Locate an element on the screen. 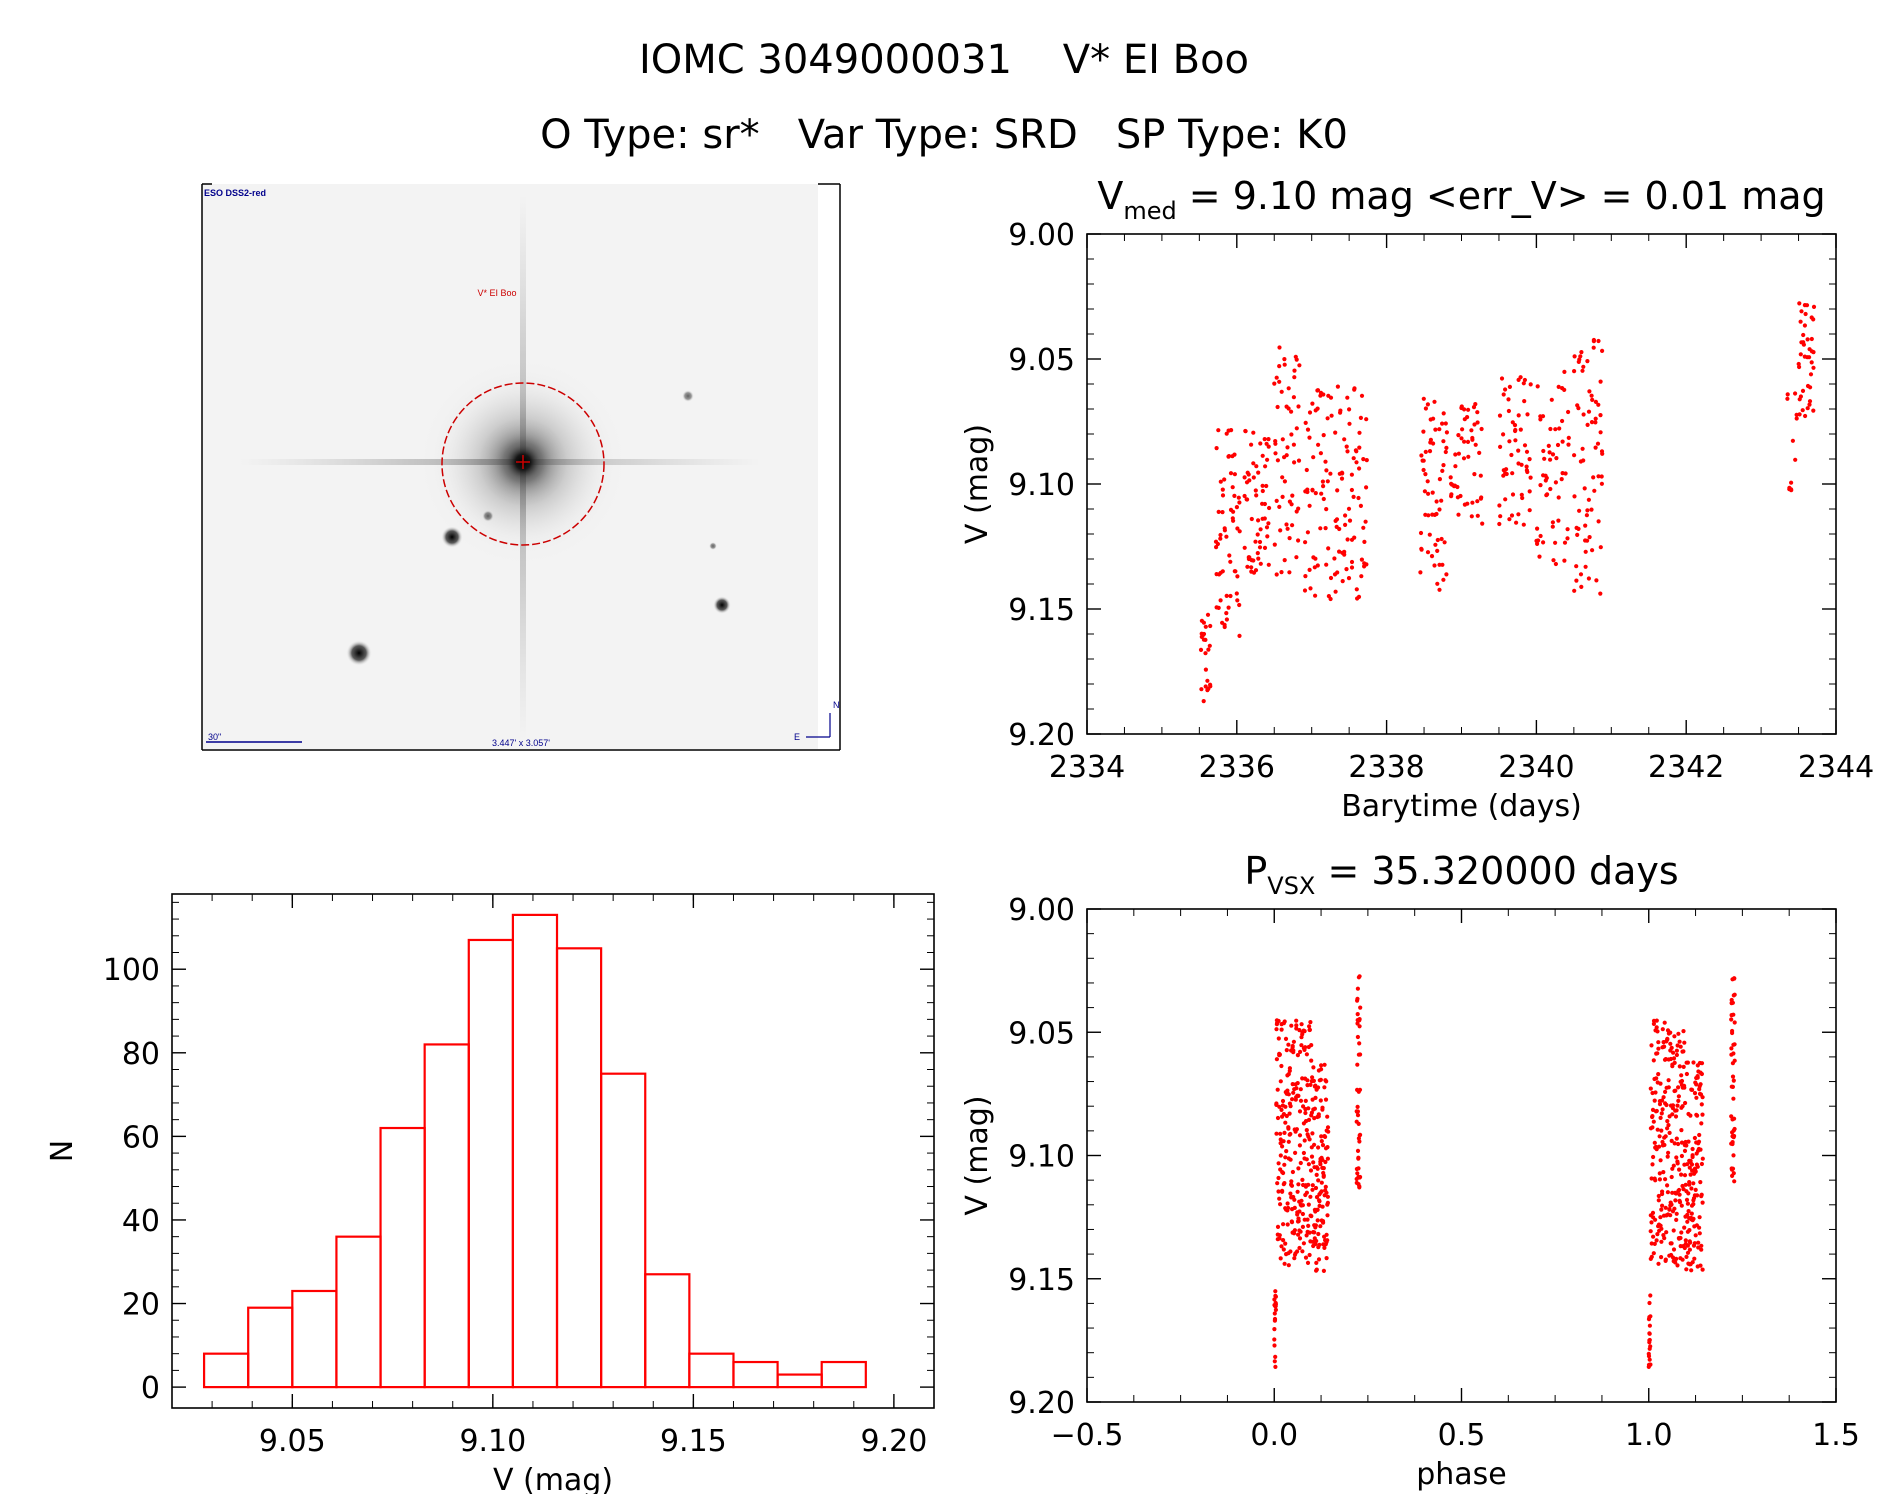  x-tick-label: 9.15 is located at coordinates (693, 1441).